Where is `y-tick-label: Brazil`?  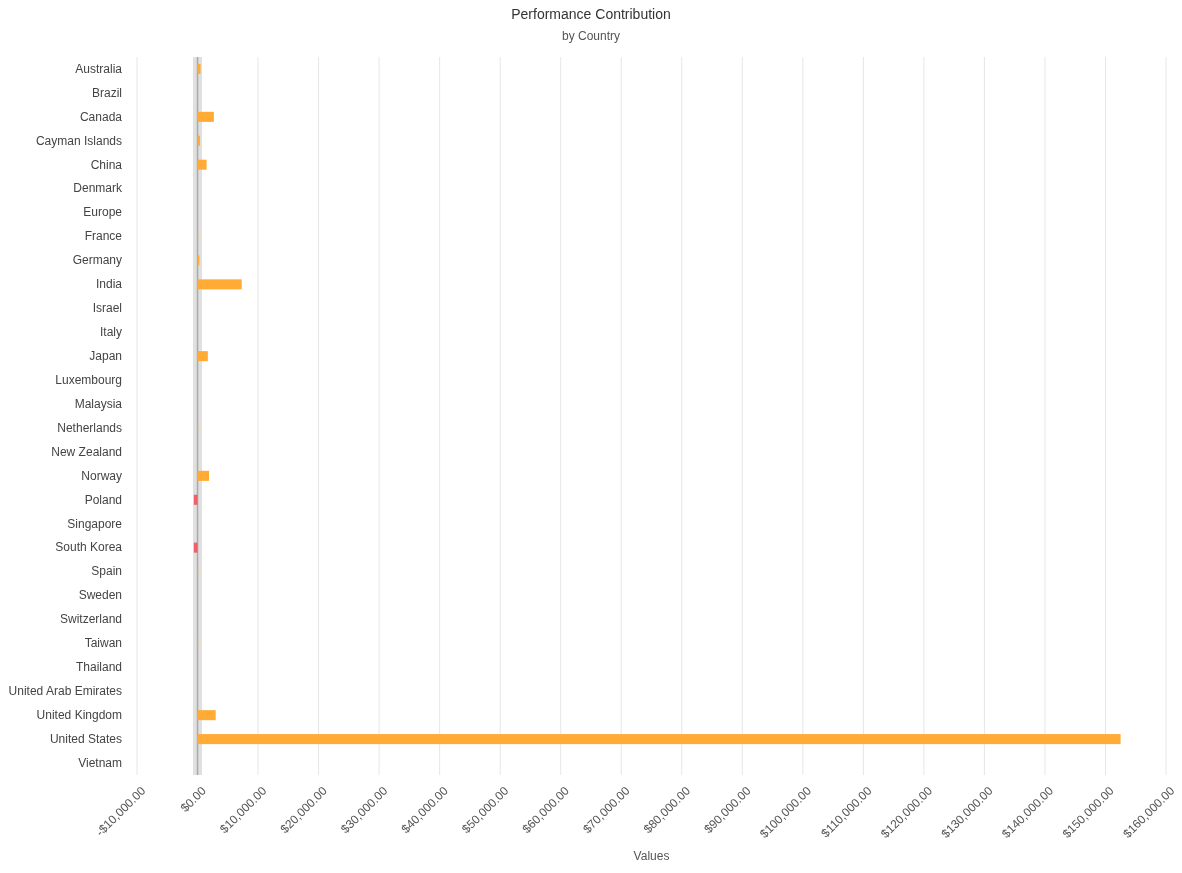
y-tick-label: Brazil is located at coordinates (106, 92).